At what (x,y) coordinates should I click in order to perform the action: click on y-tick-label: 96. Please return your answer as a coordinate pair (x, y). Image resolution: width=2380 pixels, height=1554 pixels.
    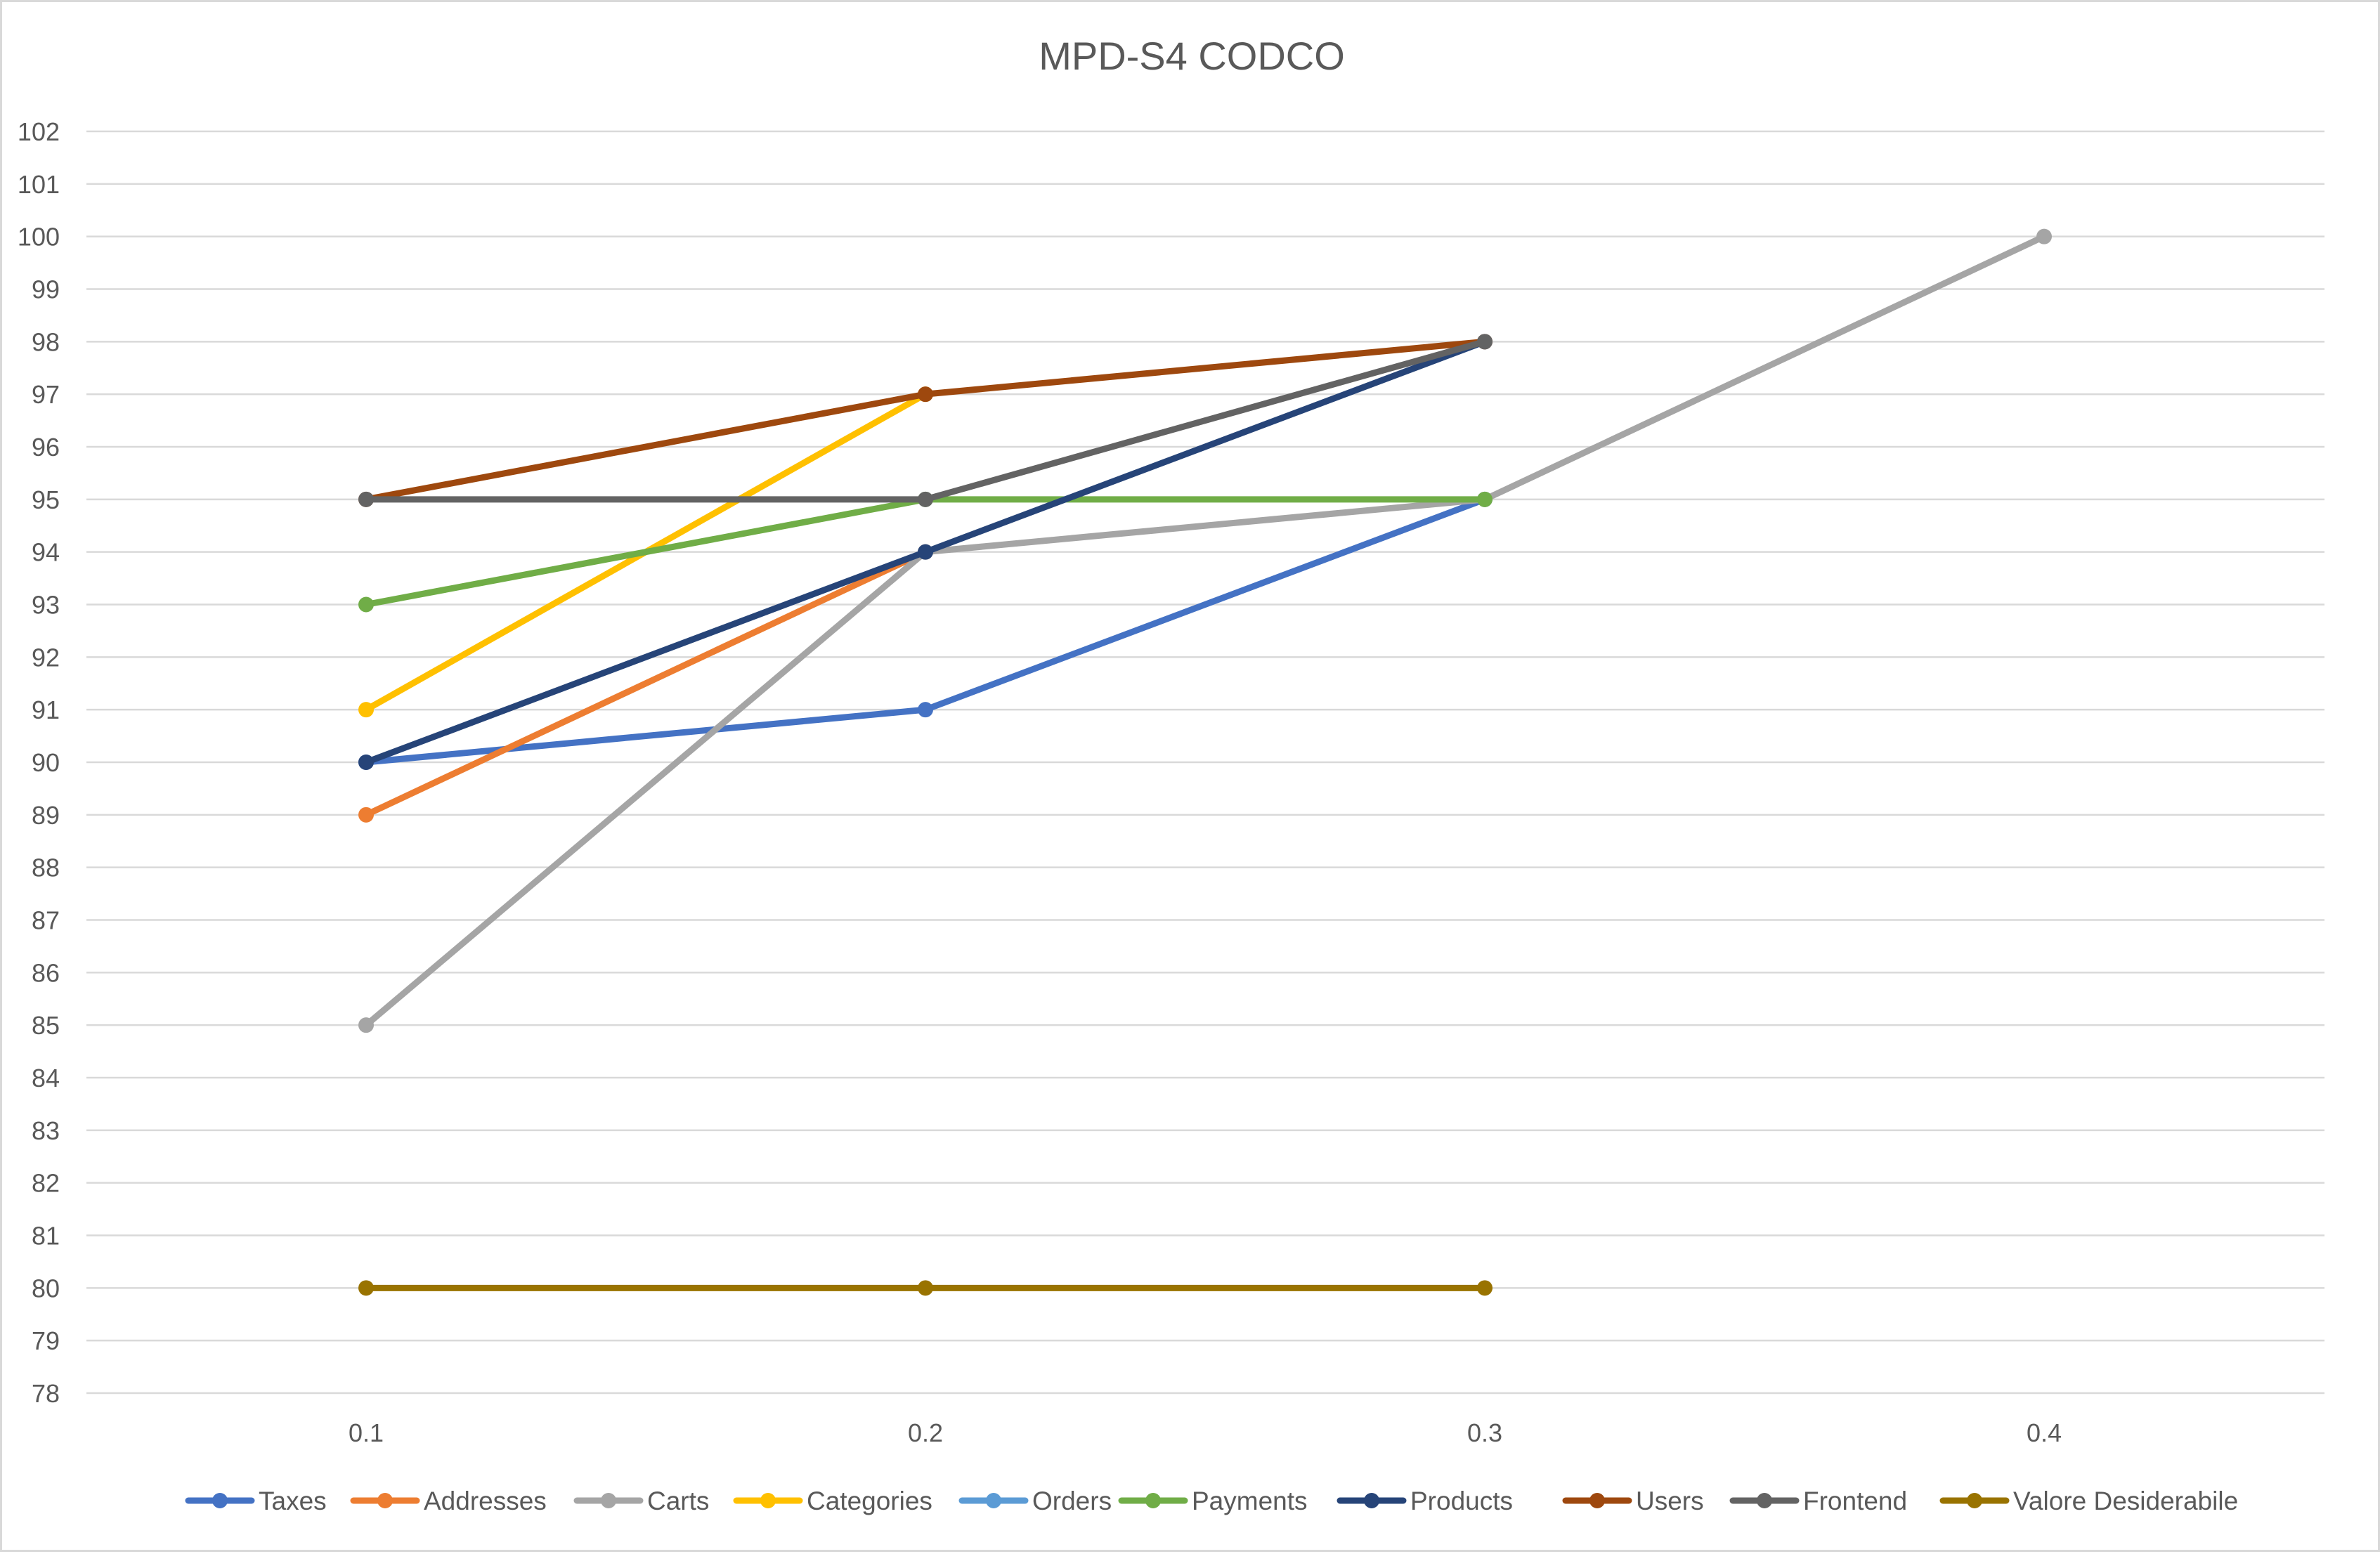
    Looking at the image, I should click on (46, 447).